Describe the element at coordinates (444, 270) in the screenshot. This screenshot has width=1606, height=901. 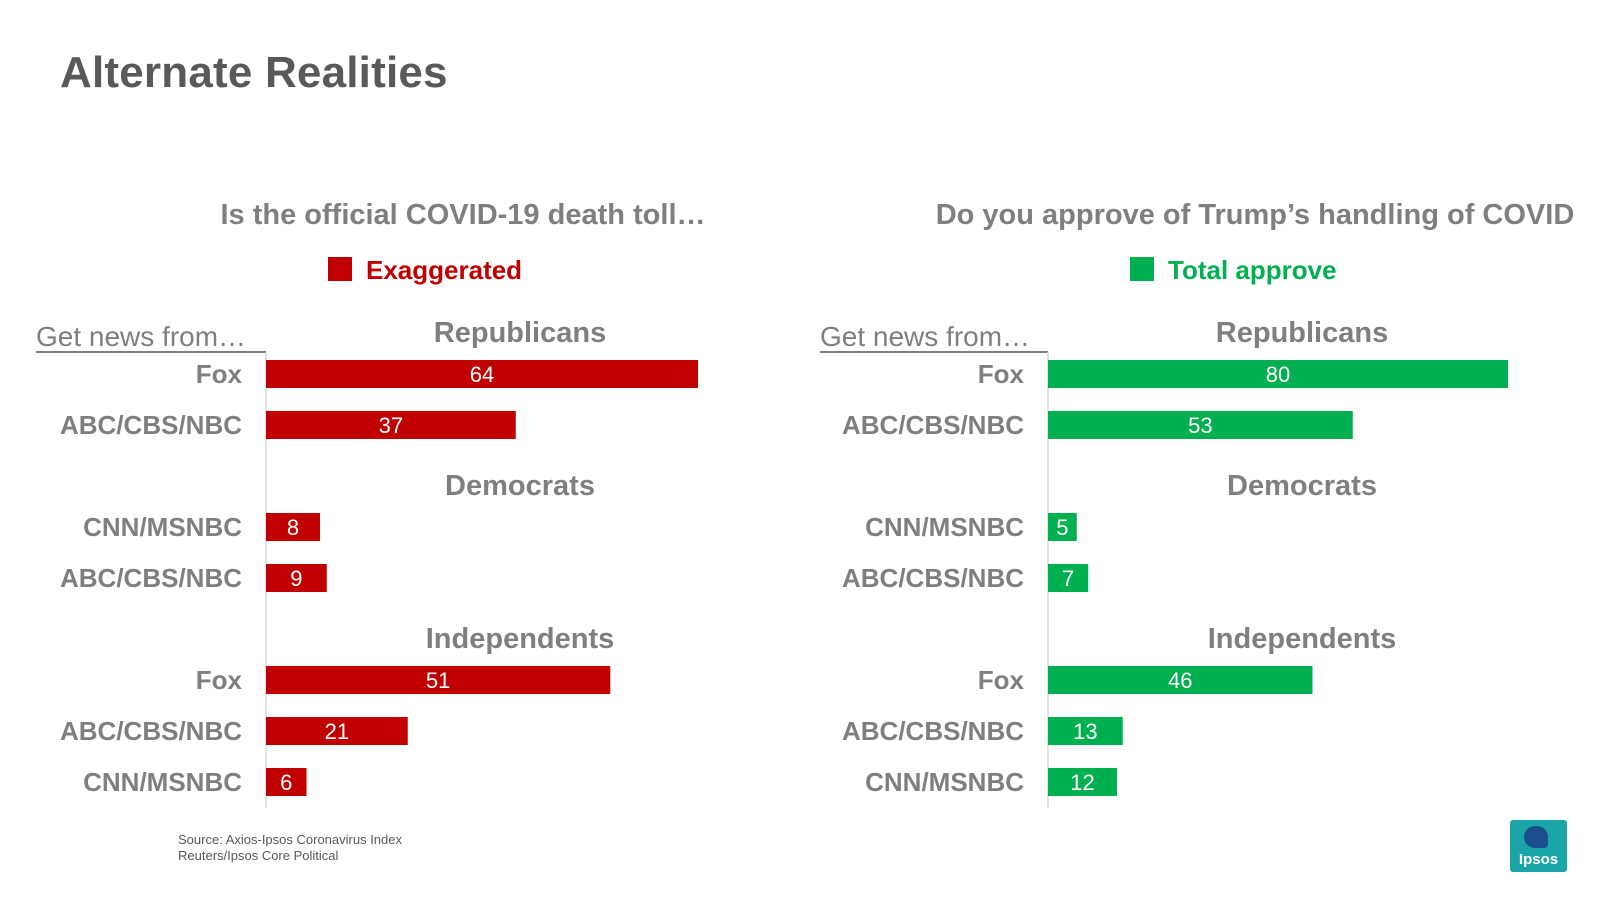
I see `chart1-legend-label: Exaggerated` at that location.